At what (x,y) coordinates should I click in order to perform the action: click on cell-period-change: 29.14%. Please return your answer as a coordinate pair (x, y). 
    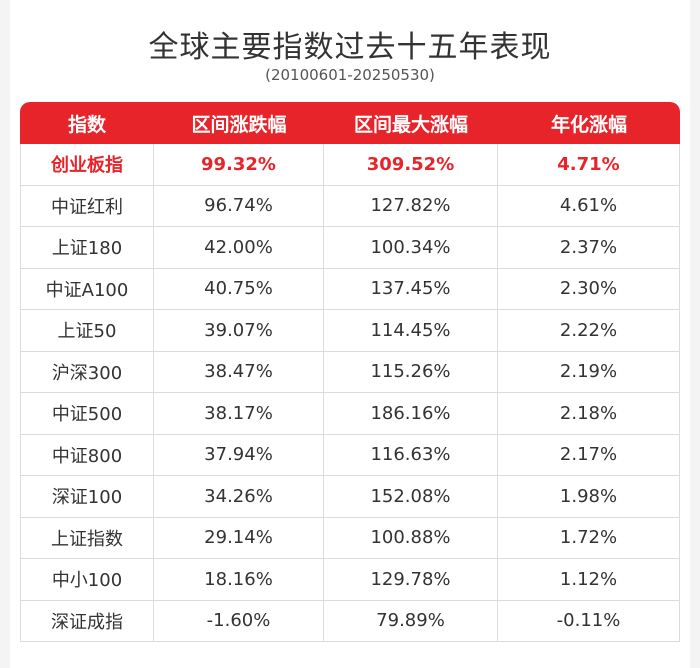
    Looking at the image, I should click on (239, 538).